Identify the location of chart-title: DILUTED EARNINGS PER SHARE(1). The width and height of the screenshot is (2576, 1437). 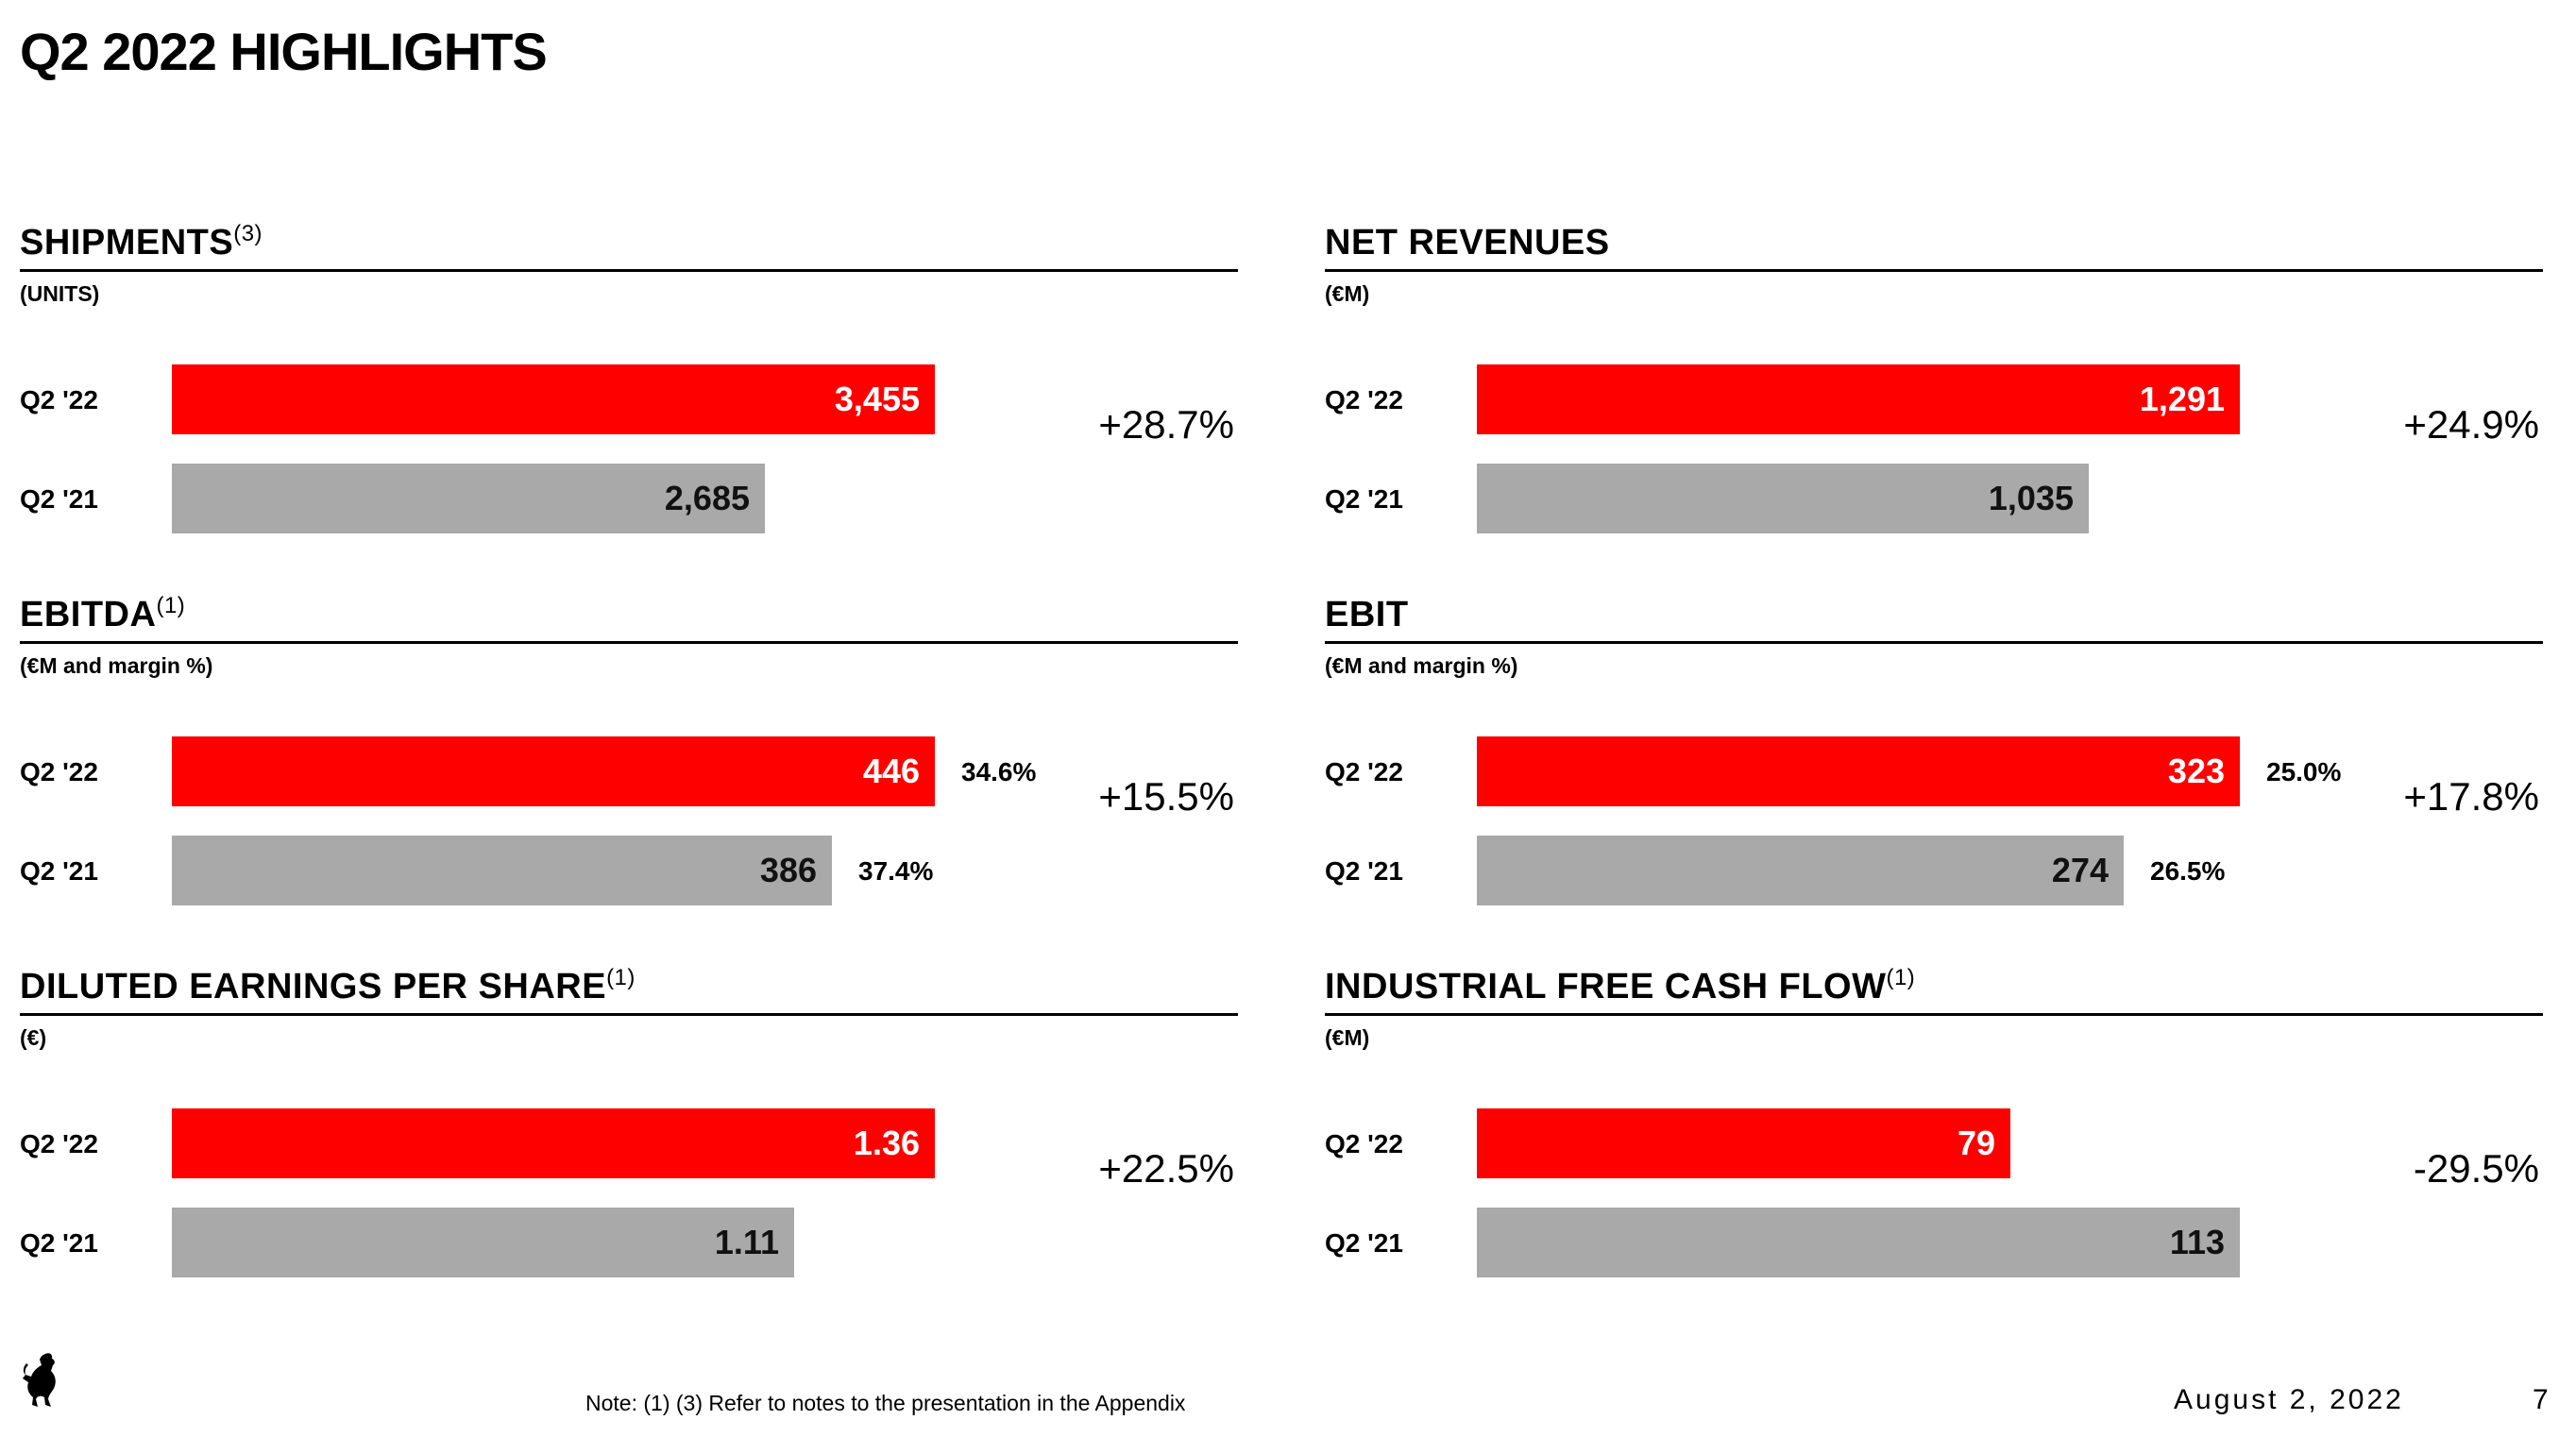
(328, 986).